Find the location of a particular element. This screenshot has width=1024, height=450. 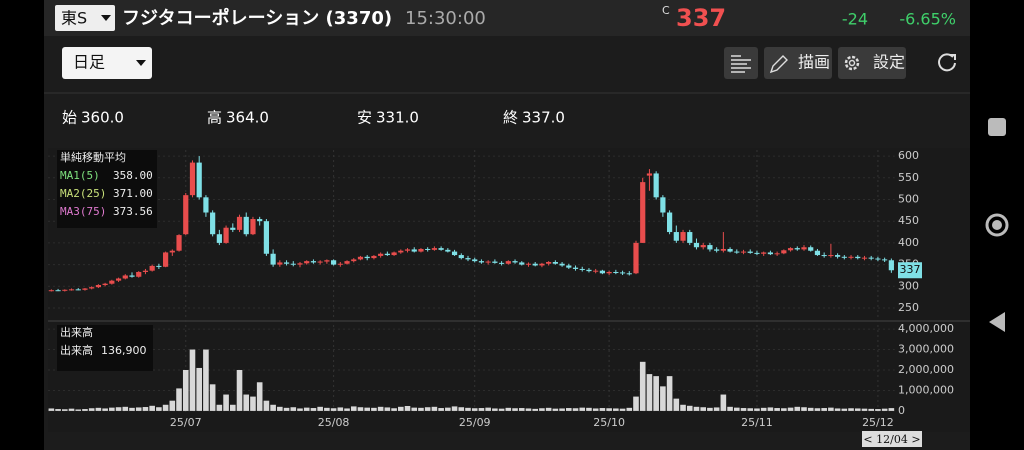

price-badge is located at coordinates (910, 270).